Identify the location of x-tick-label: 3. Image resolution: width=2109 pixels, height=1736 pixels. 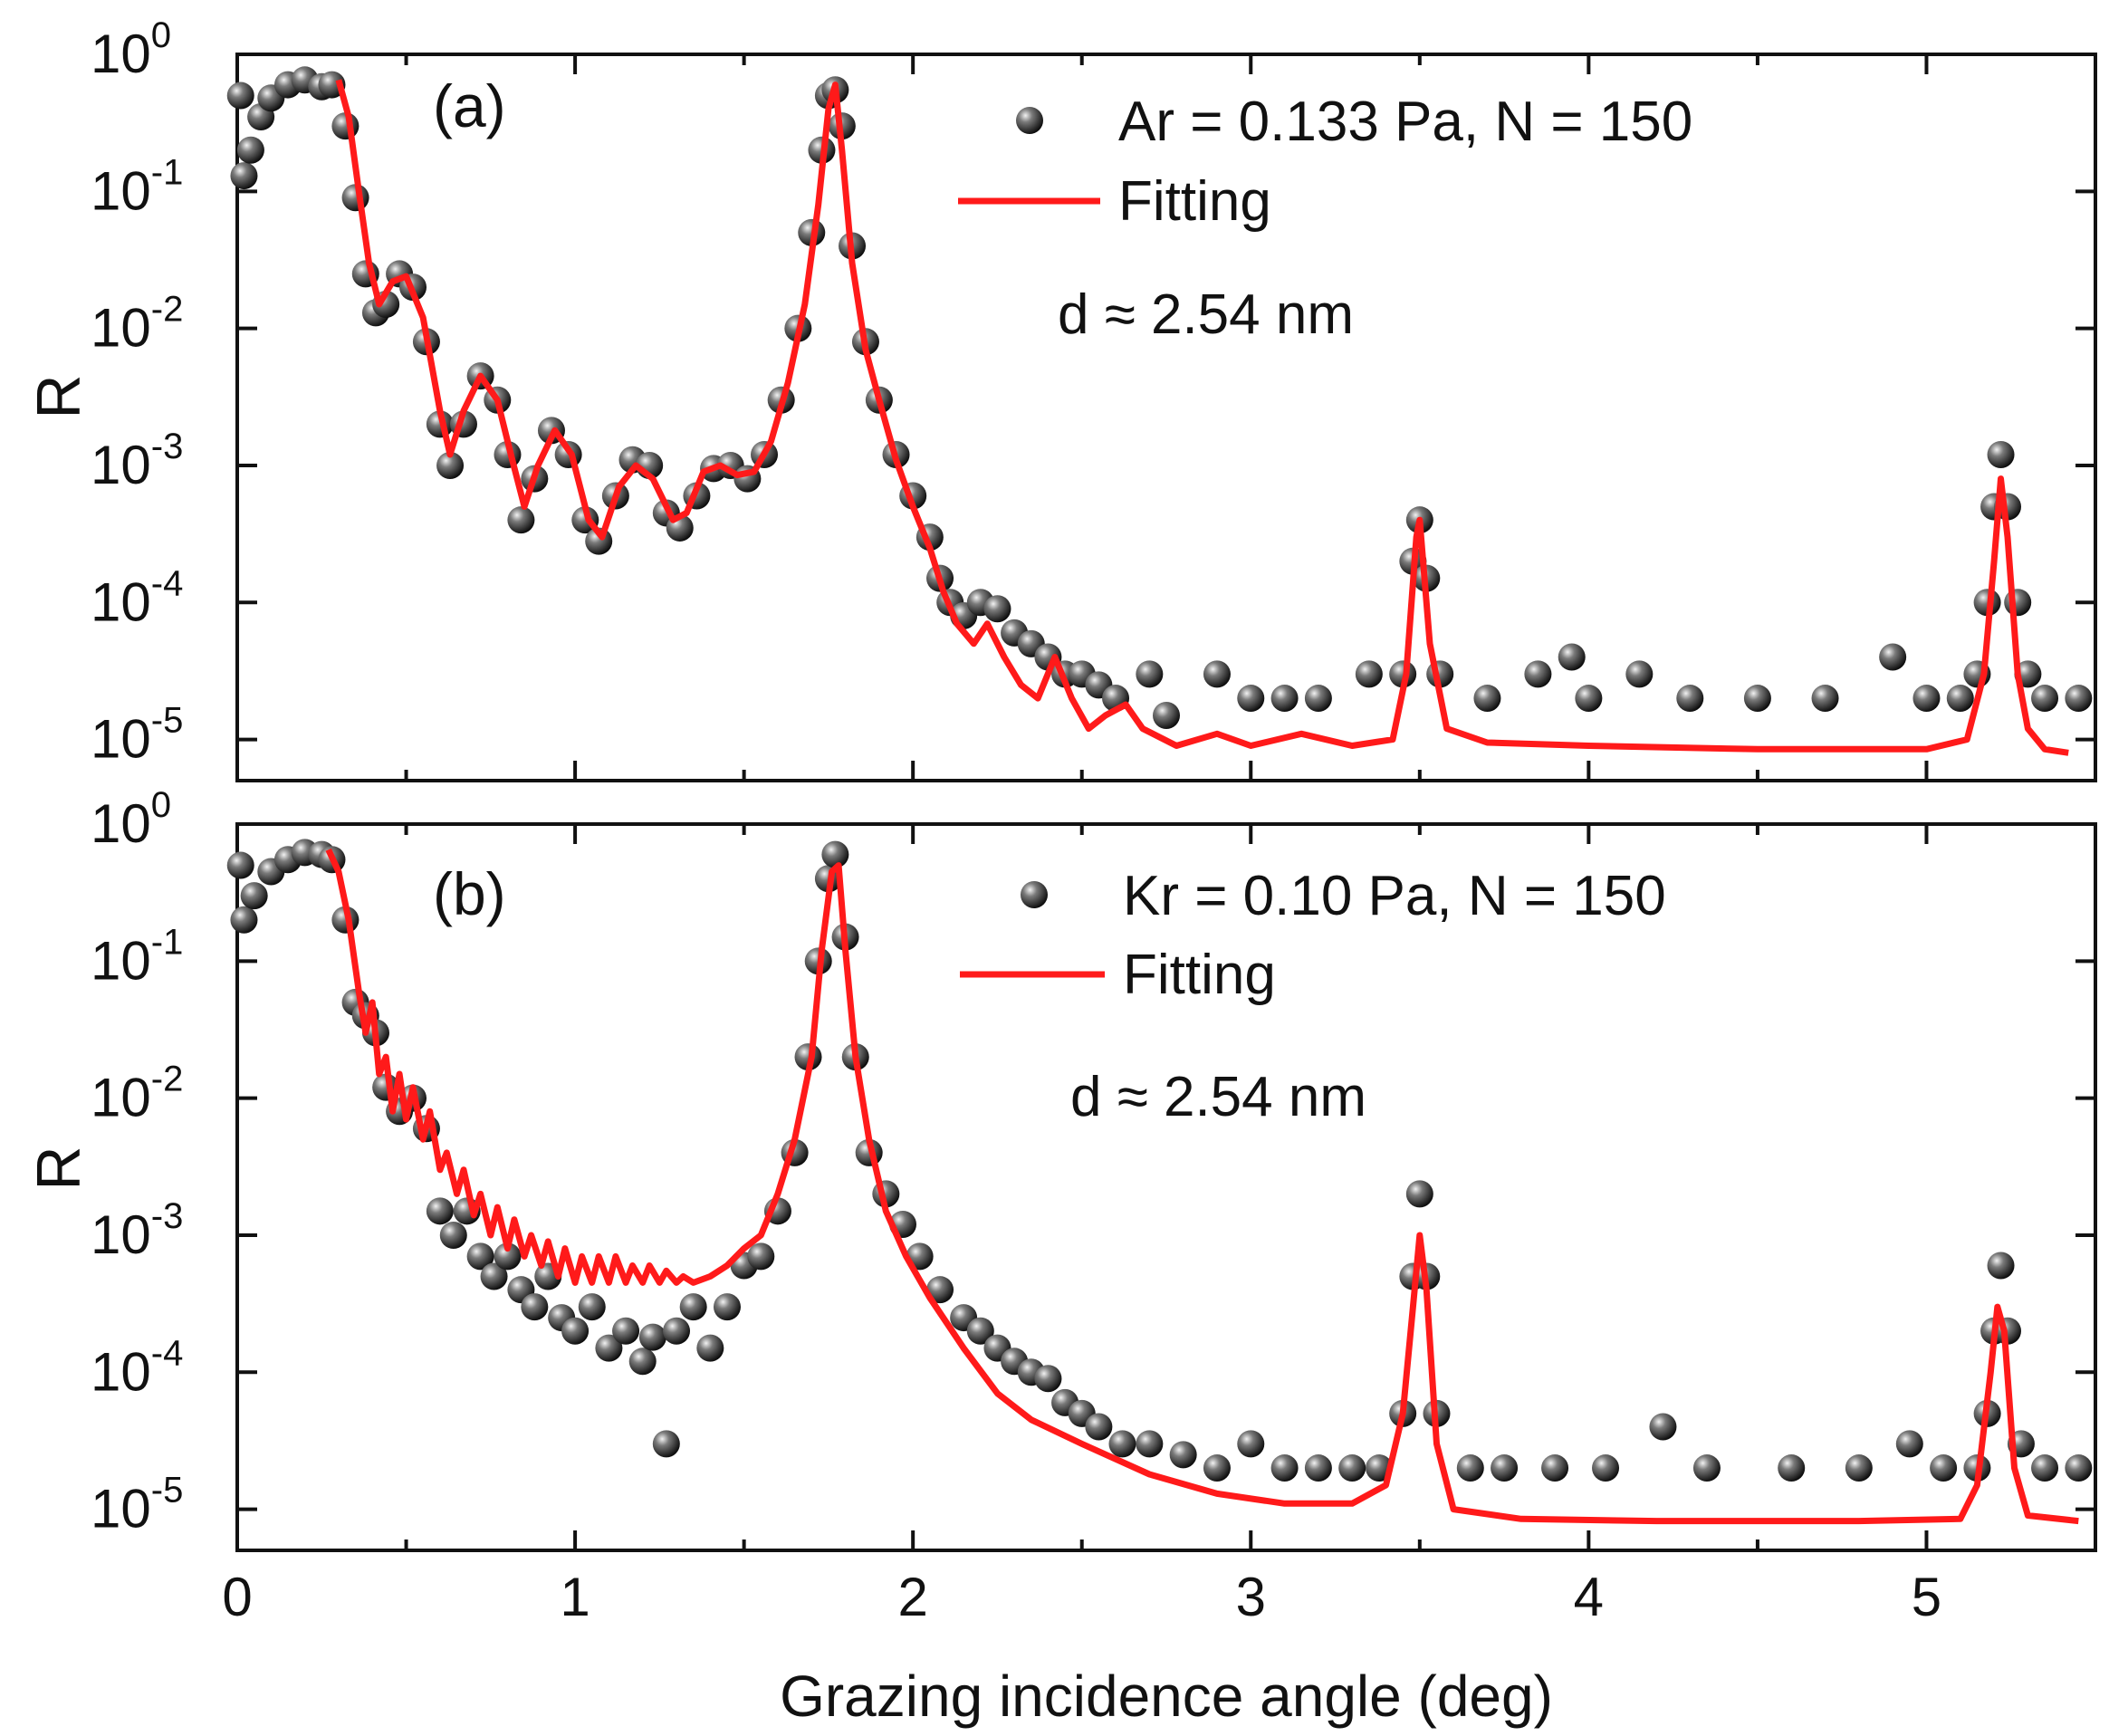
(1251, 1597).